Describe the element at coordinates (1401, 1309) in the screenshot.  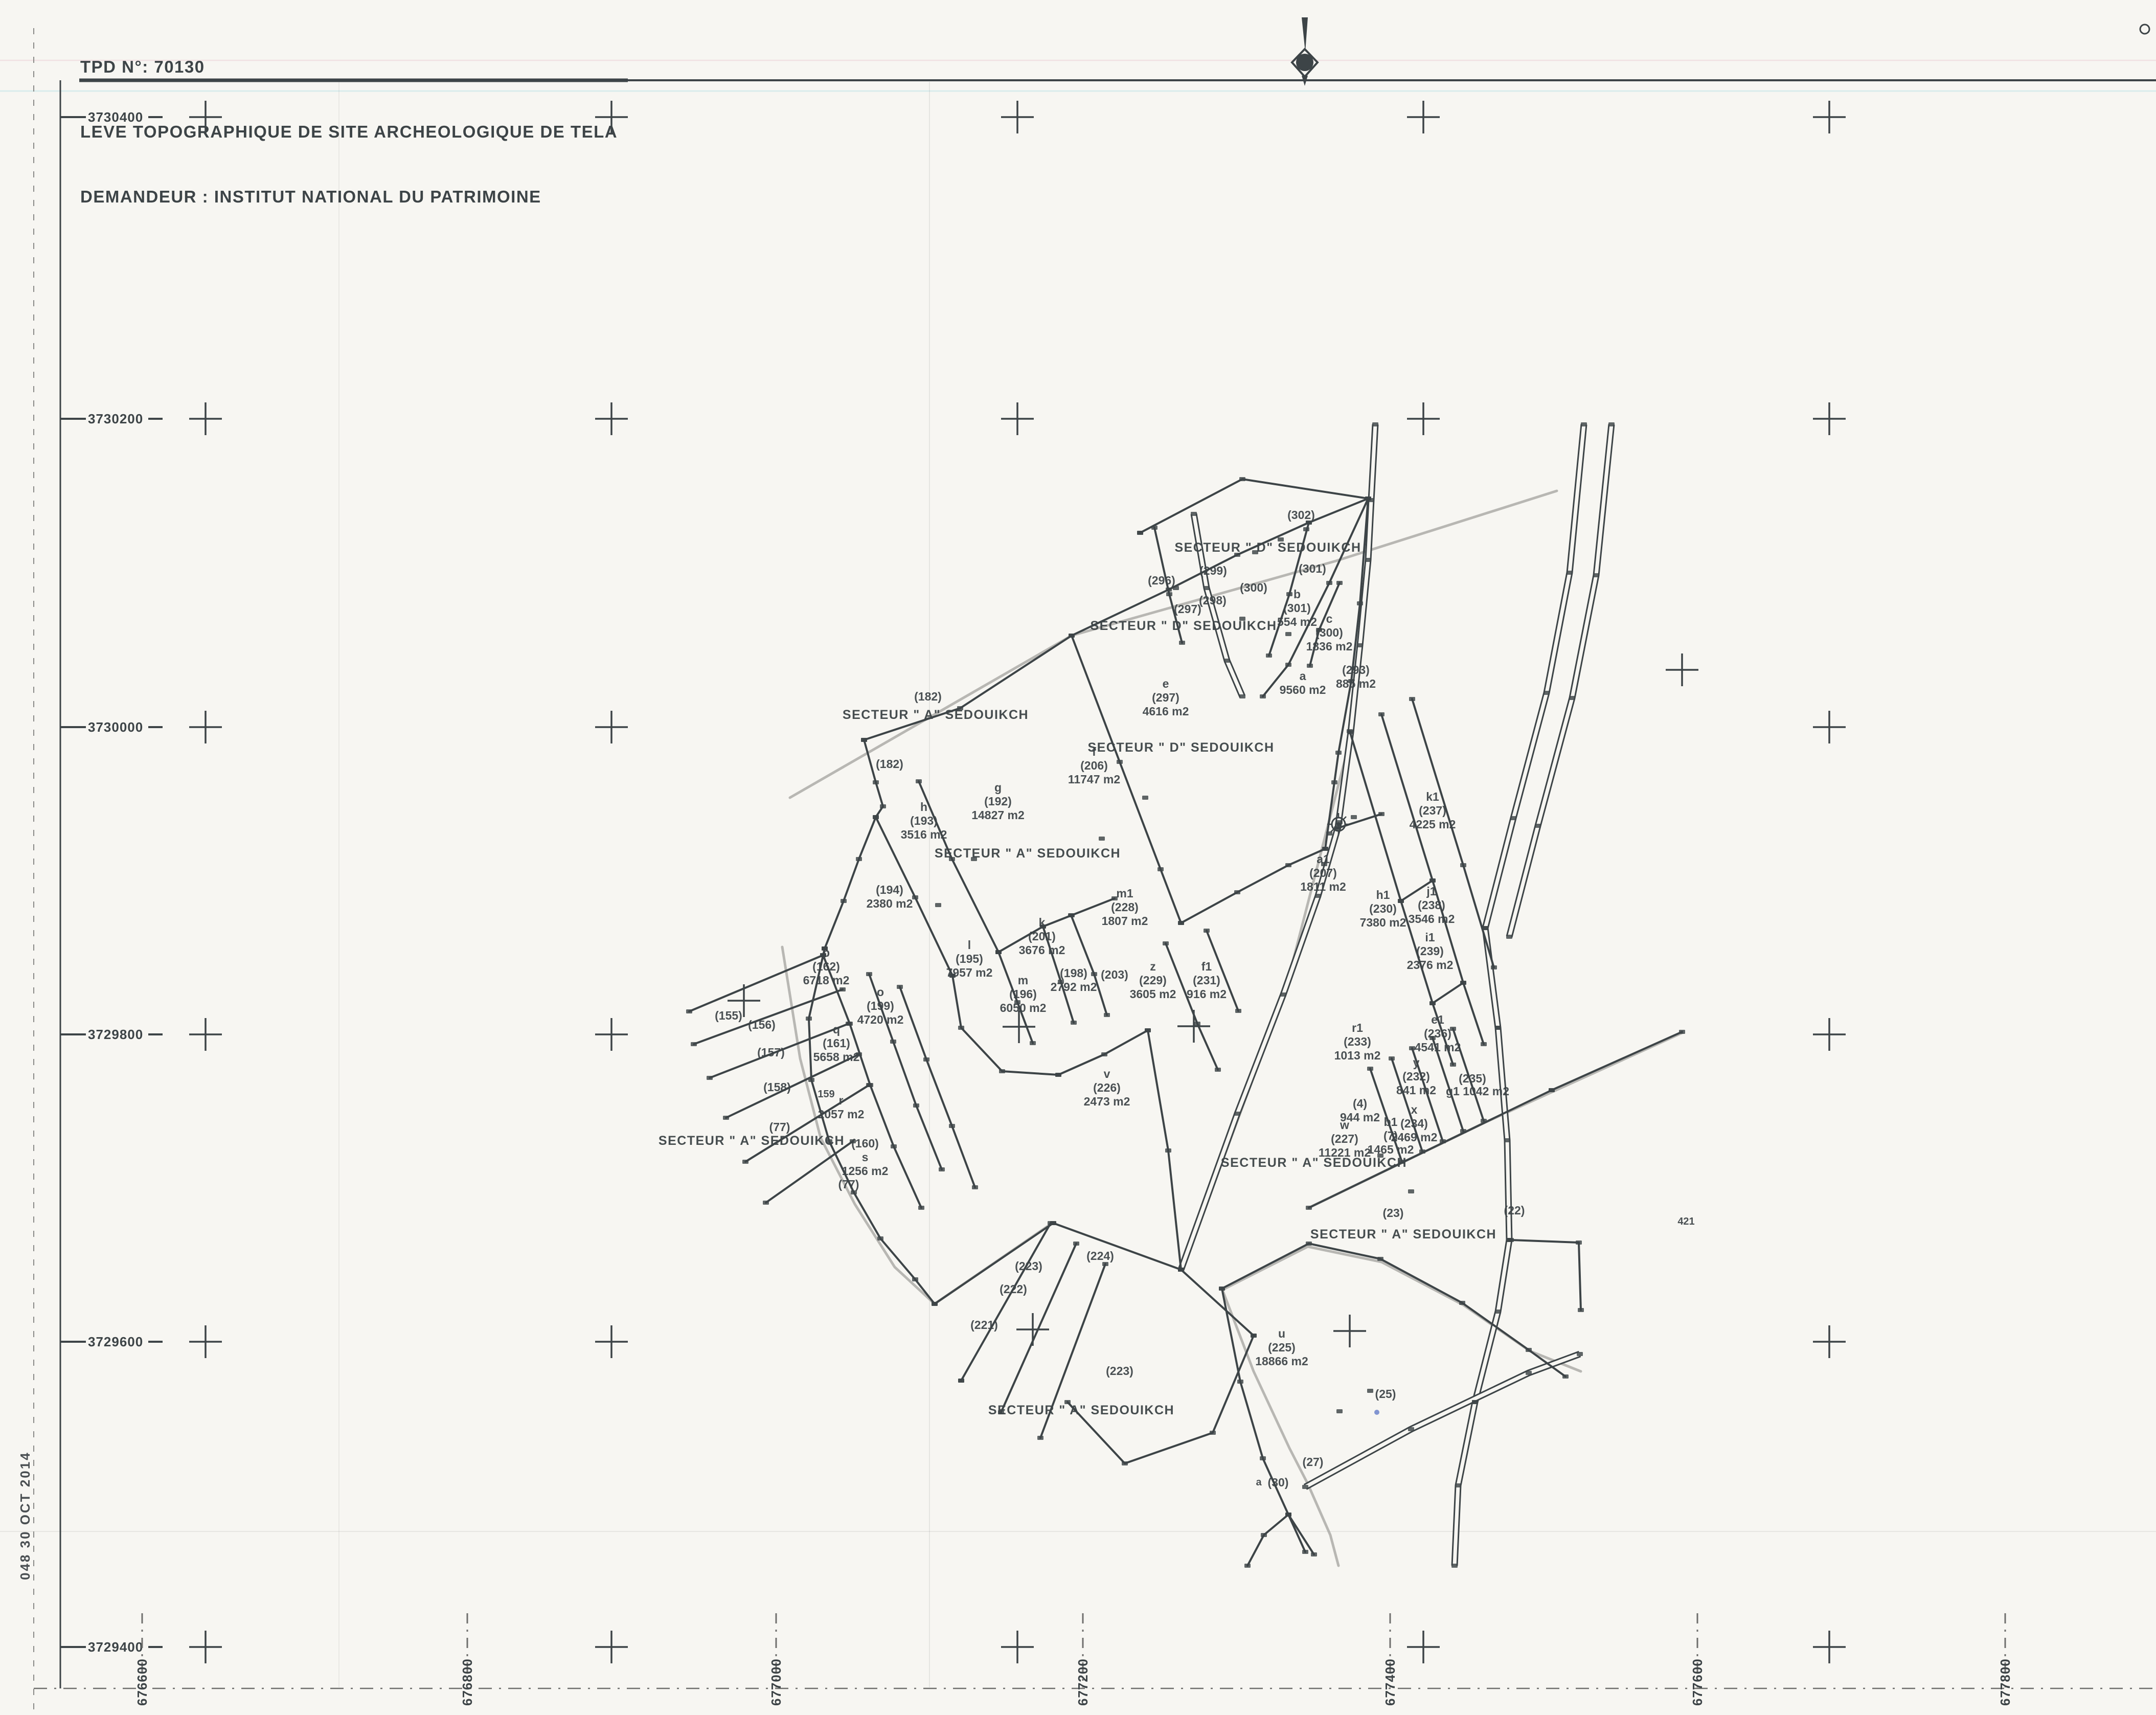
I see `pencil-line` at that location.